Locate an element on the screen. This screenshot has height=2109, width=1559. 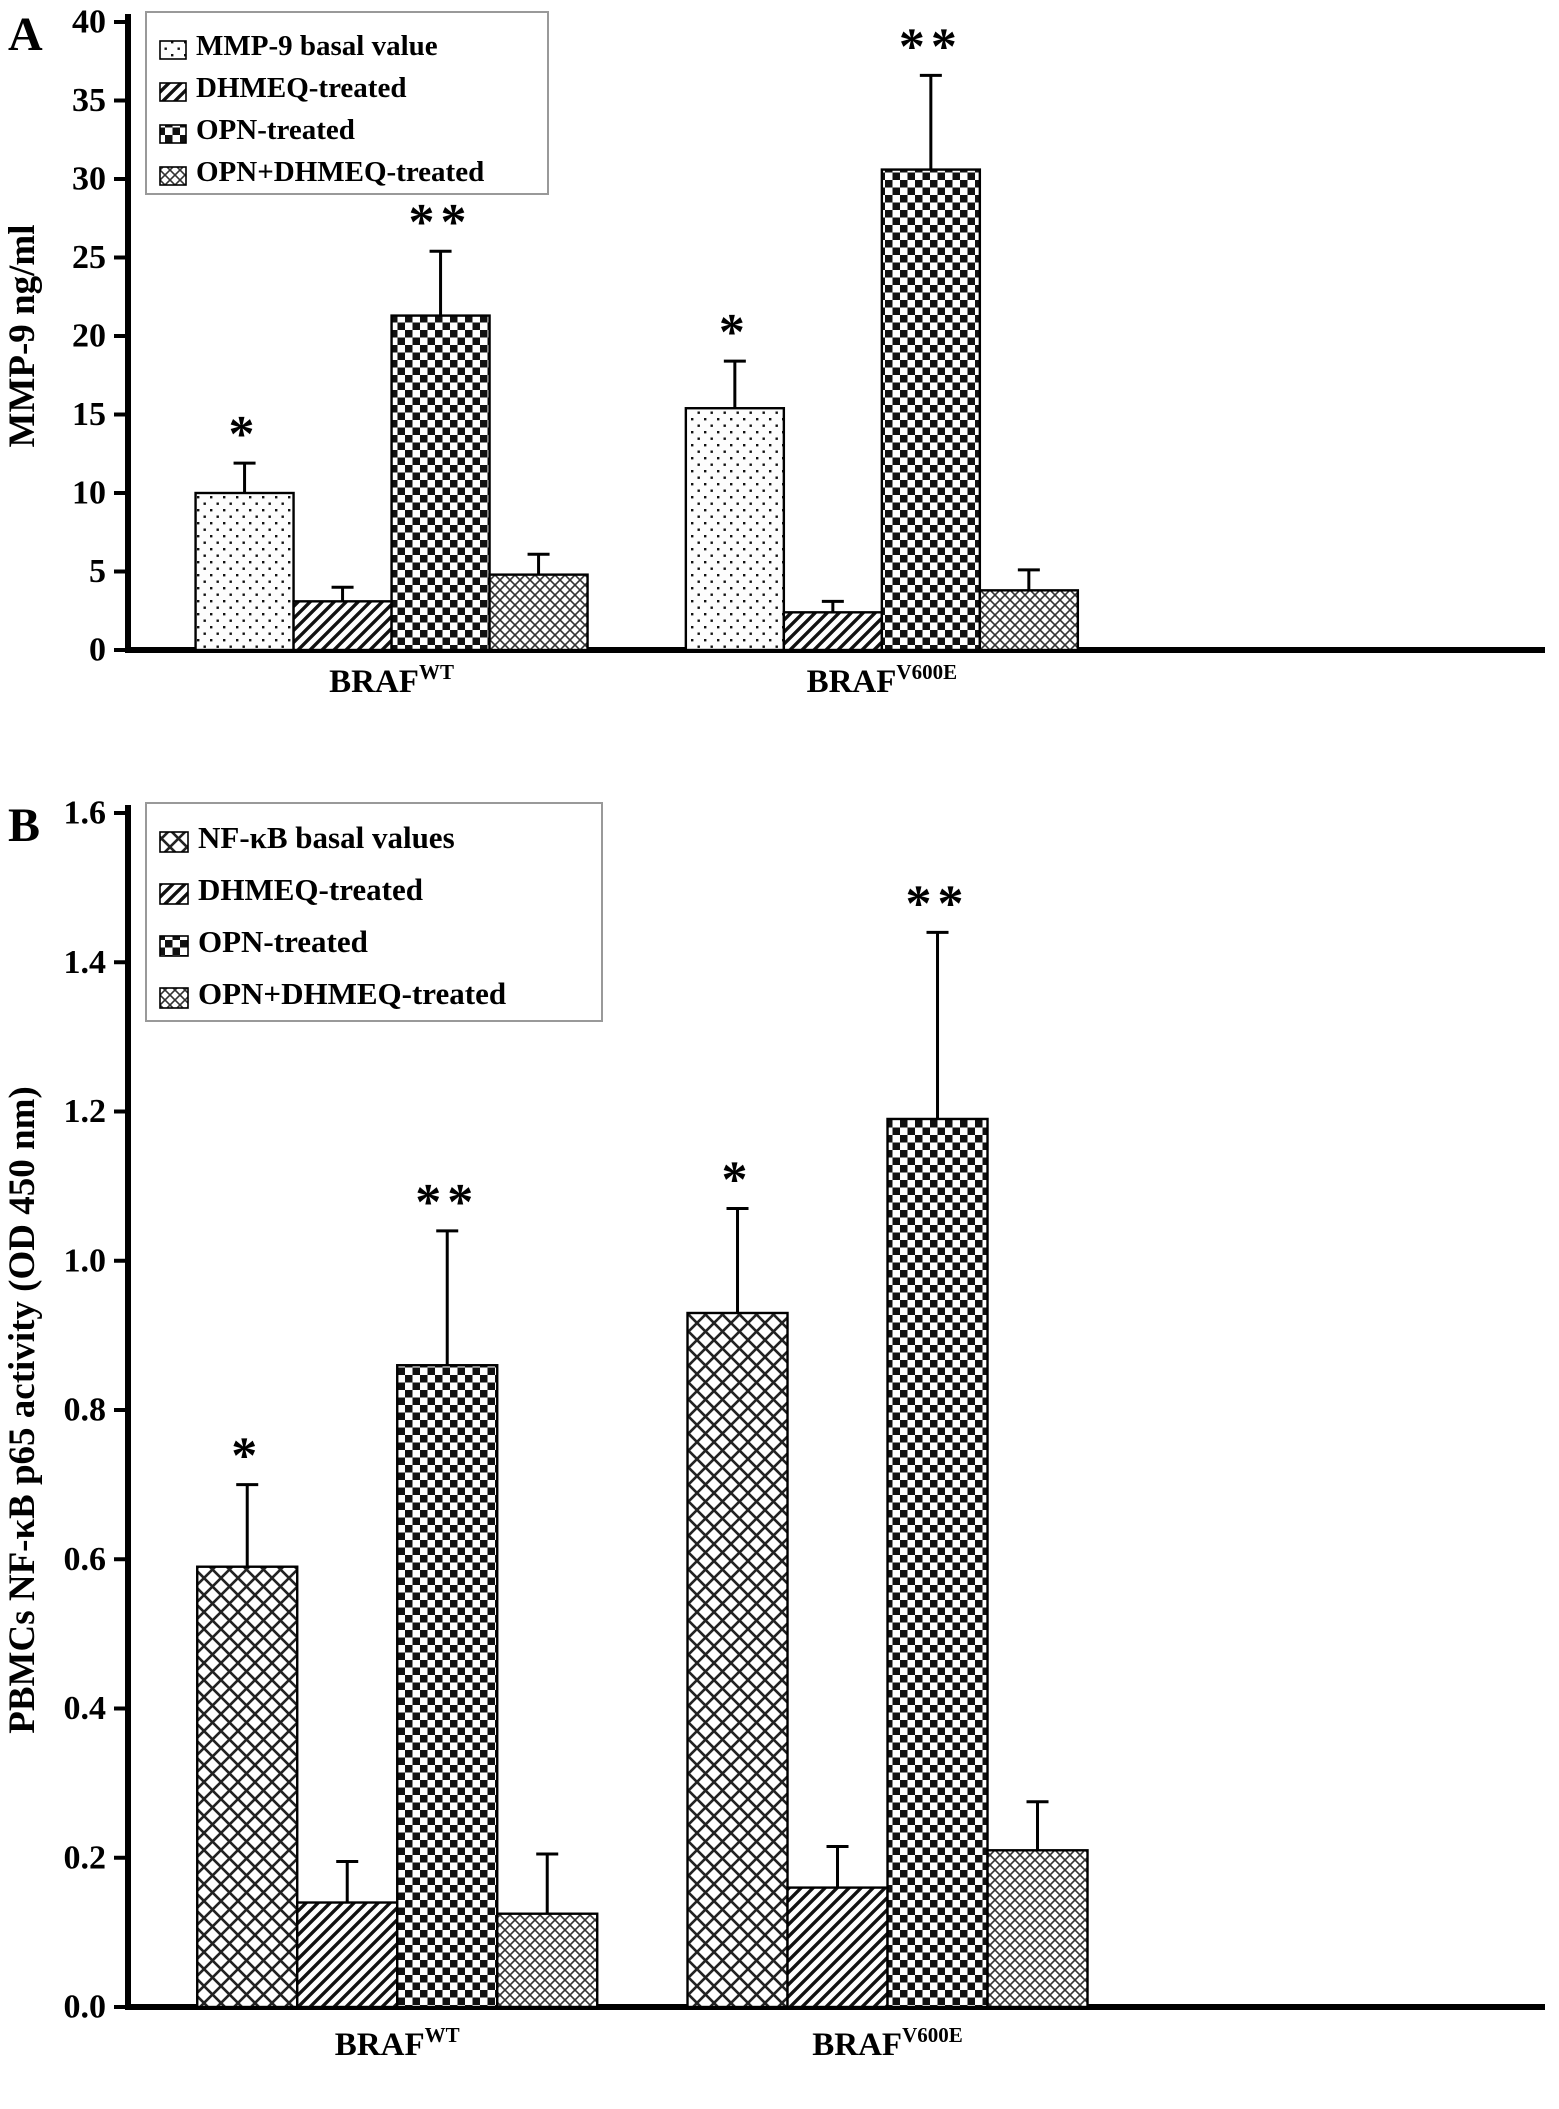
y-tick-label: 30 is located at coordinates (89, 179).